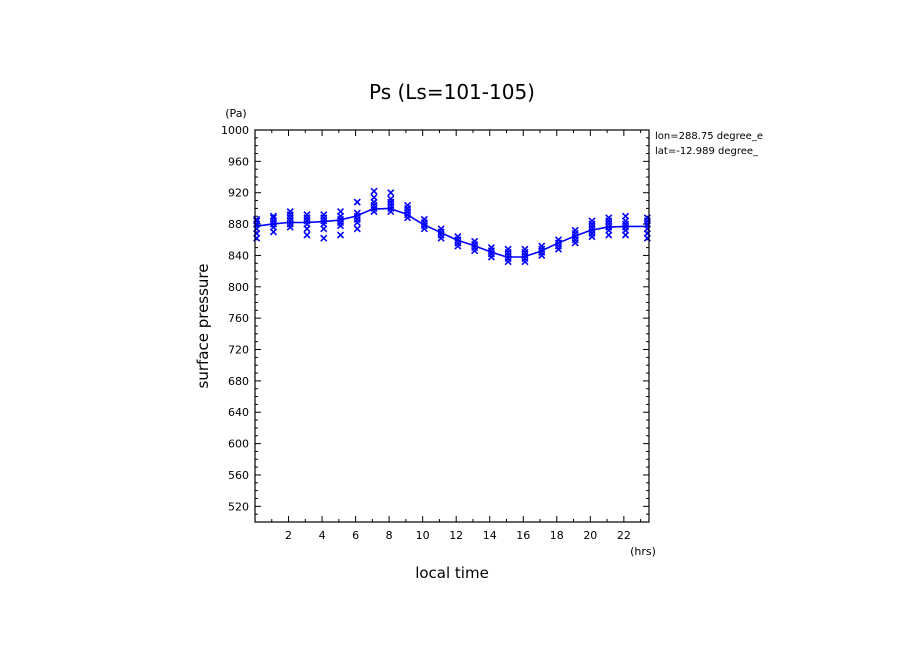  What do you see at coordinates (624, 535) in the screenshot?
I see `x-tick-label: 22` at bounding box center [624, 535].